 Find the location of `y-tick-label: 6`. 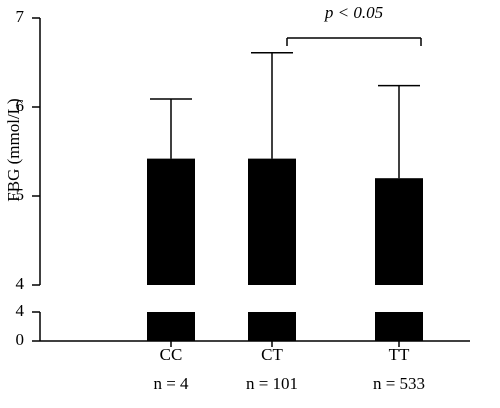

y-tick-label: 6 is located at coordinates (20, 105).